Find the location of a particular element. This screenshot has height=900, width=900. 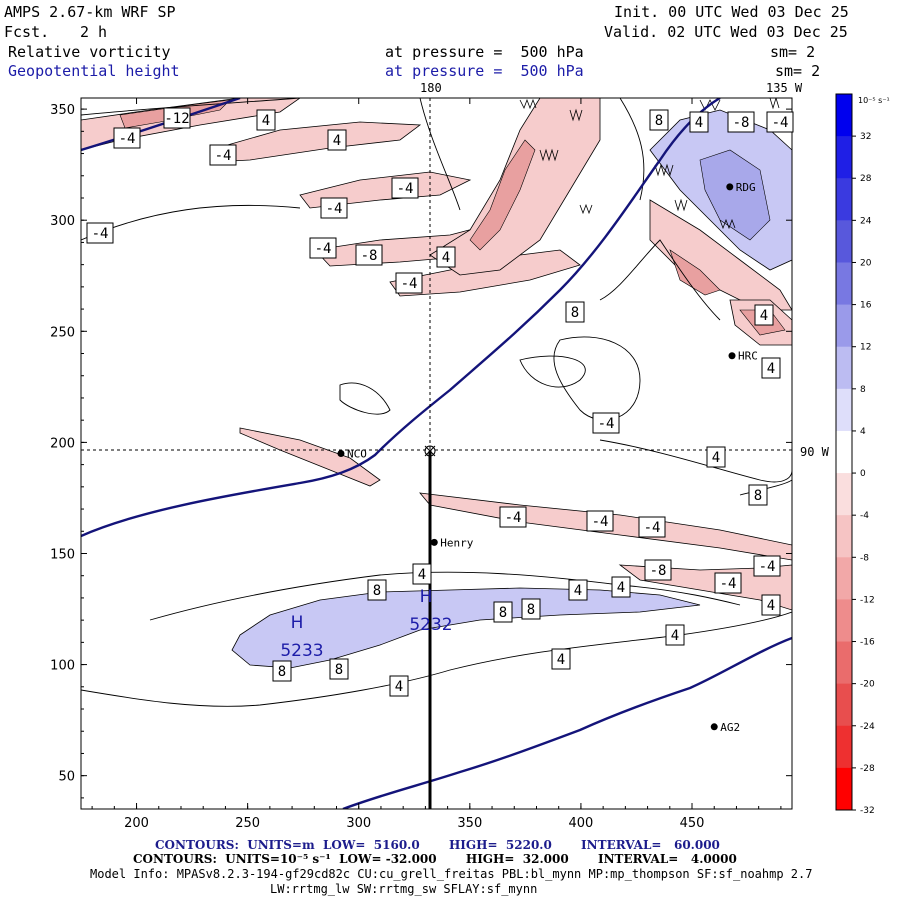

lon-180-label: 180 is located at coordinates (431, 88).